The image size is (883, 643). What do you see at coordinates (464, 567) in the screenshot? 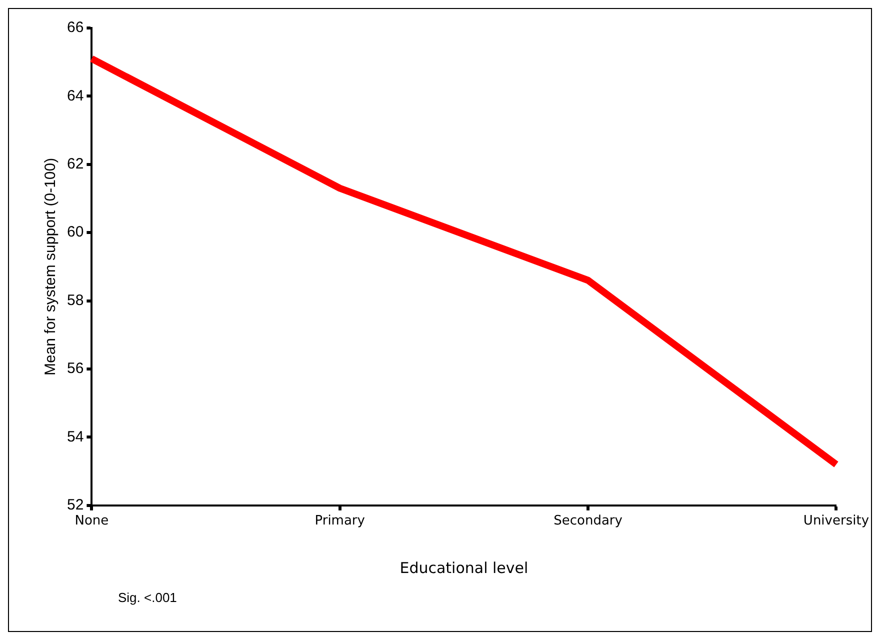
I see `x-axis-title: Educational level` at bounding box center [464, 567].